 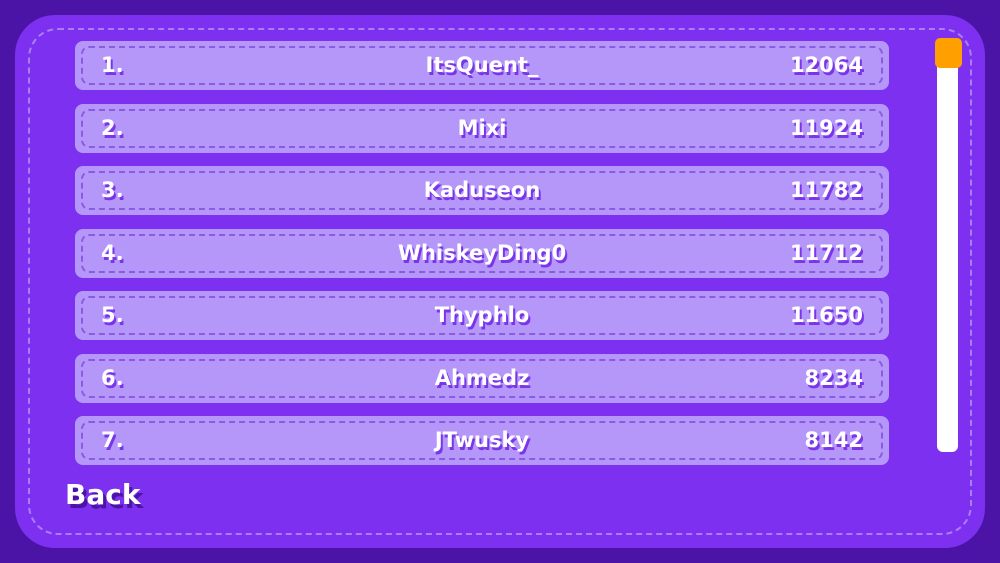 What do you see at coordinates (103, 494) in the screenshot?
I see `back-button: Back` at bounding box center [103, 494].